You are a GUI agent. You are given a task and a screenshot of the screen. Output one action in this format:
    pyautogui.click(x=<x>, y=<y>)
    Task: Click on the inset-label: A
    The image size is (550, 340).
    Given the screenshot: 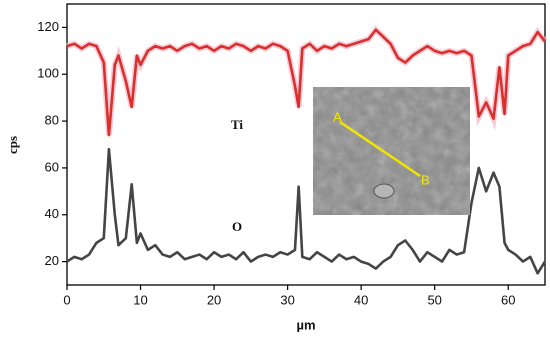 What is the action you would take?
    pyautogui.click(x=337, y=116)
    